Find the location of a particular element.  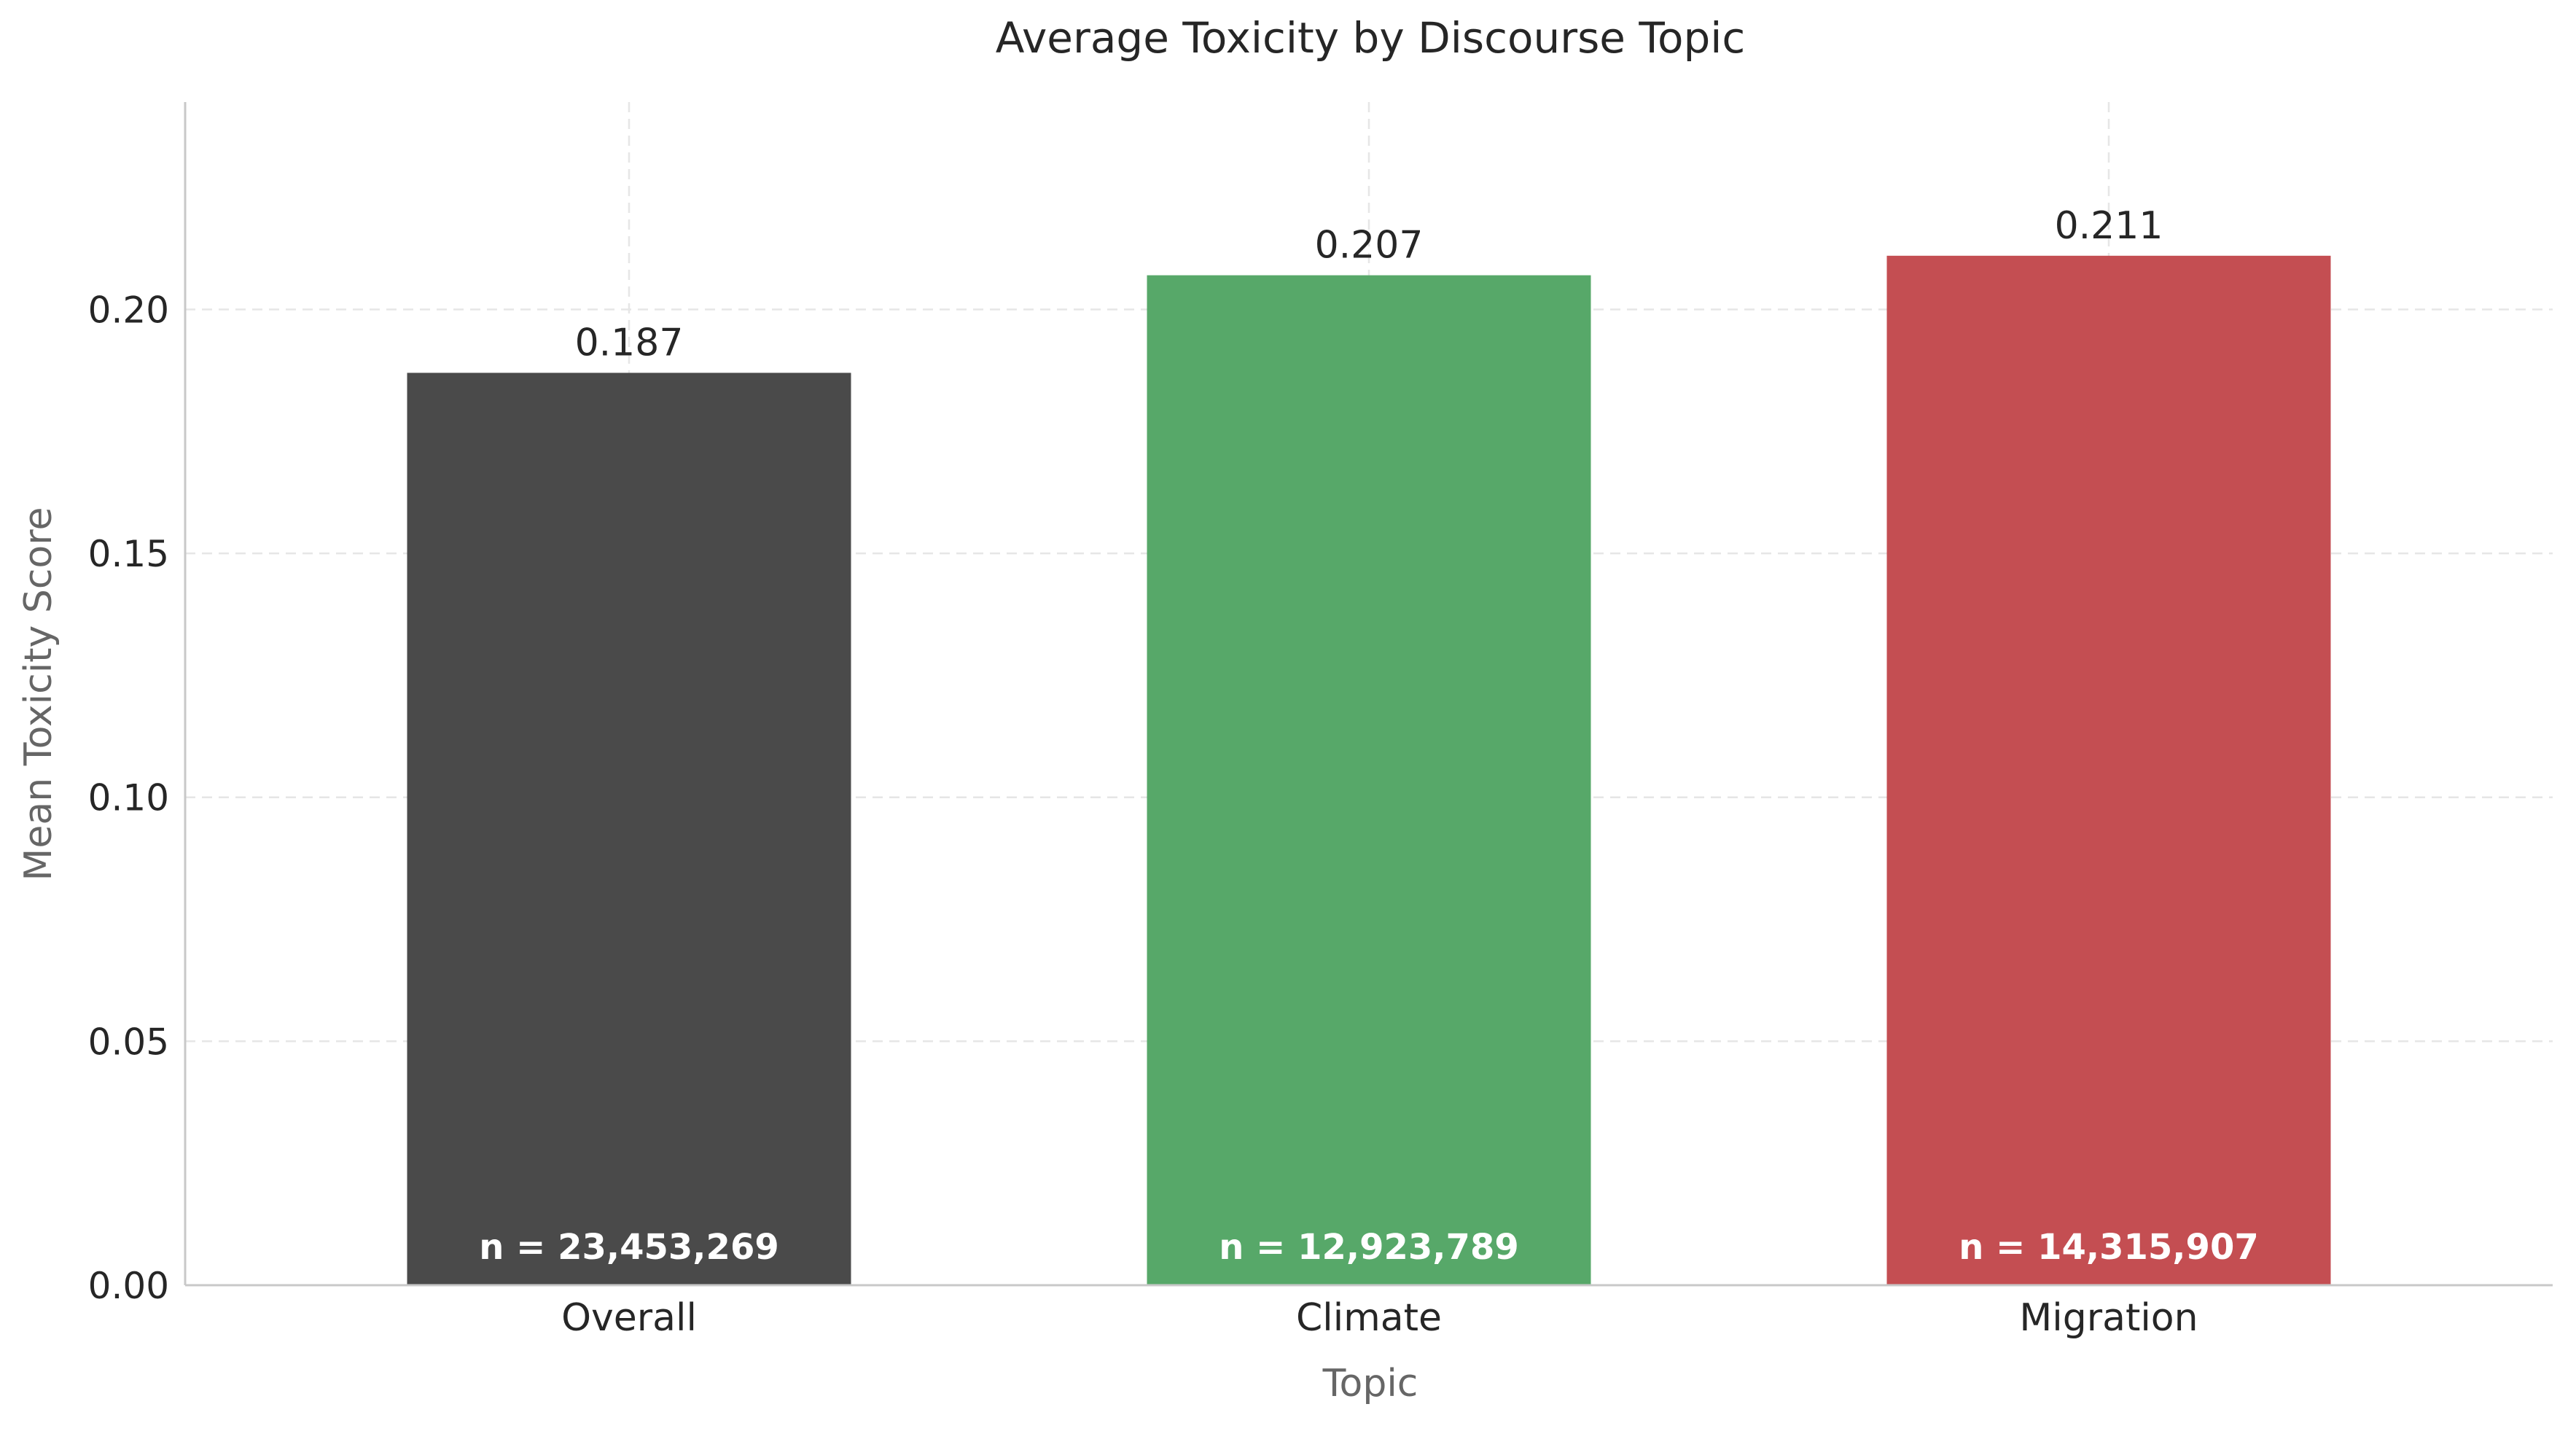

y-tick-label: 0.20 is located at coordinates (128, 310).